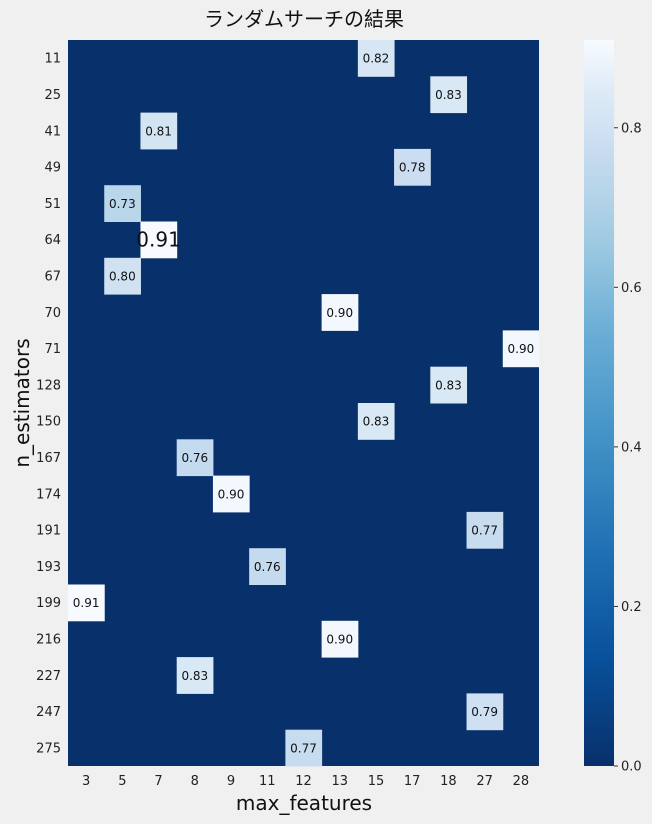 This screenshot has height=824, width=652. I want to click on cell-value-label: 0.79, so click(484, 712).